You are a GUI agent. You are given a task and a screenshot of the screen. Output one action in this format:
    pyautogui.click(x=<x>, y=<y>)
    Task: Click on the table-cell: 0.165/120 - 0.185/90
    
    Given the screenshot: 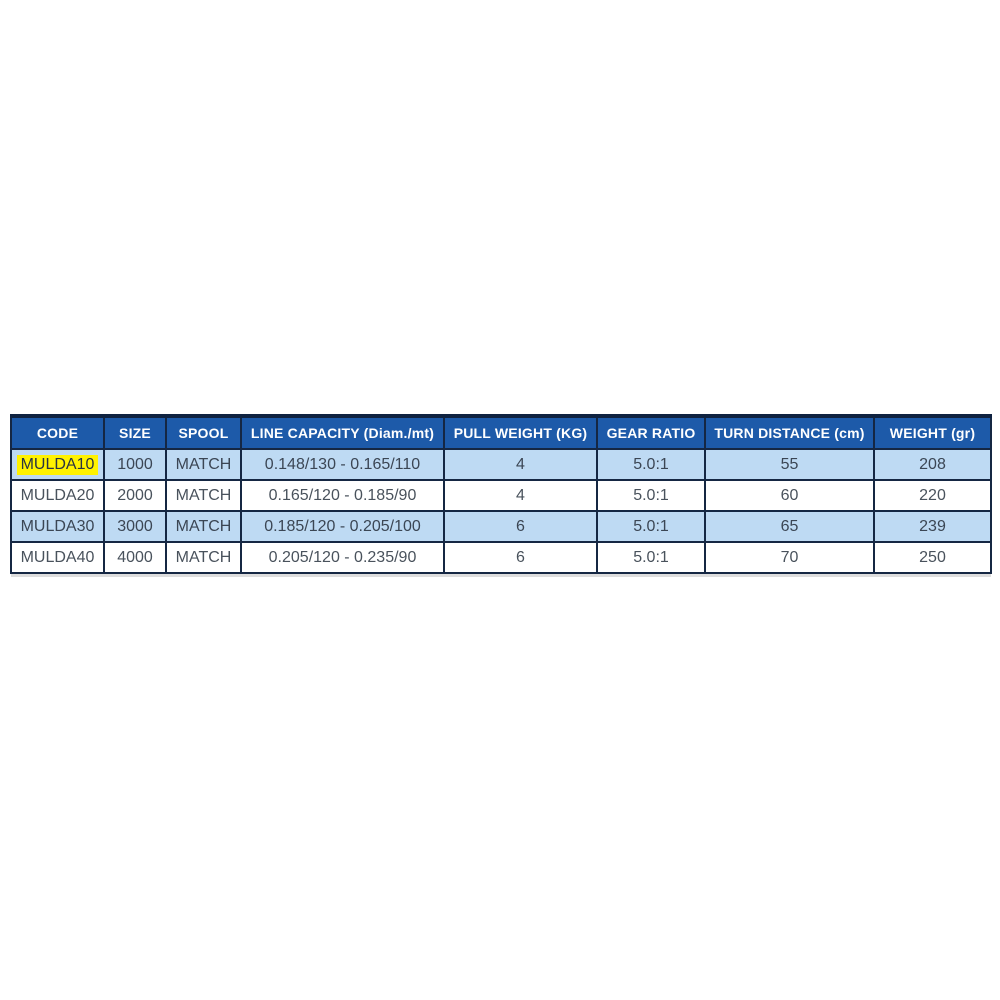 What is the action you would take?
    pyautogui.click(x=342, y=495)
    